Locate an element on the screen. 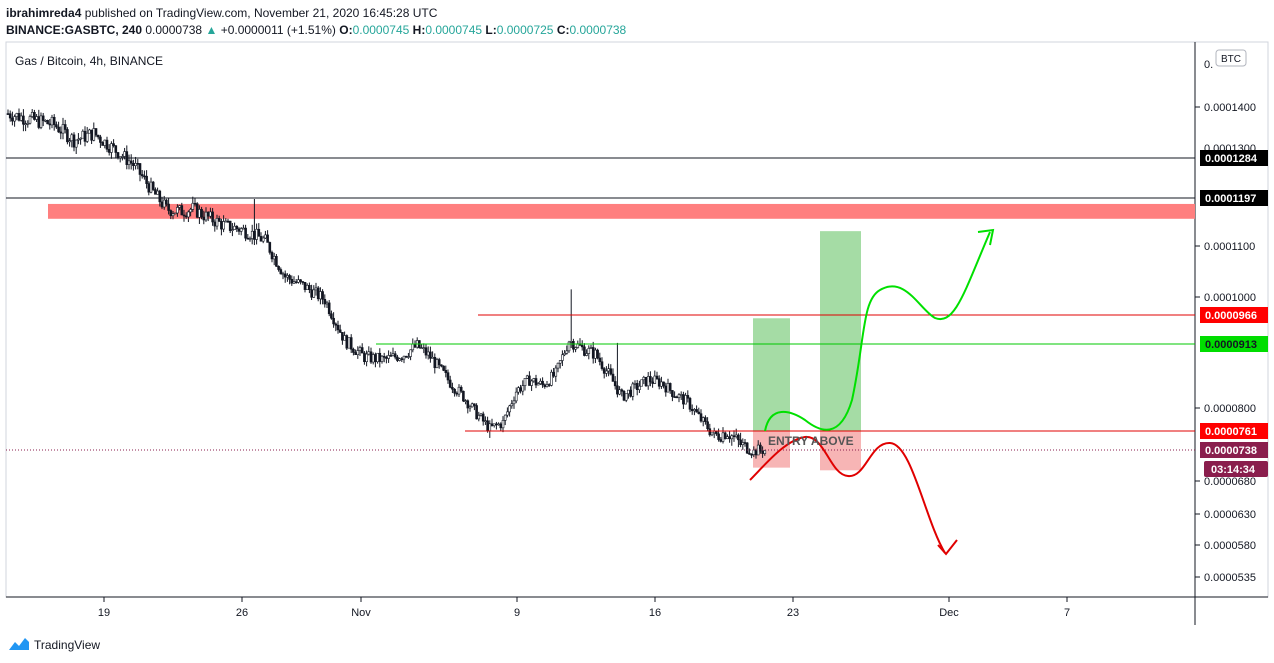 This screenshot has height=663, width=1274. symbol-name: BINANCE:GASBTC, 240 is located at coordinates (74, 30).